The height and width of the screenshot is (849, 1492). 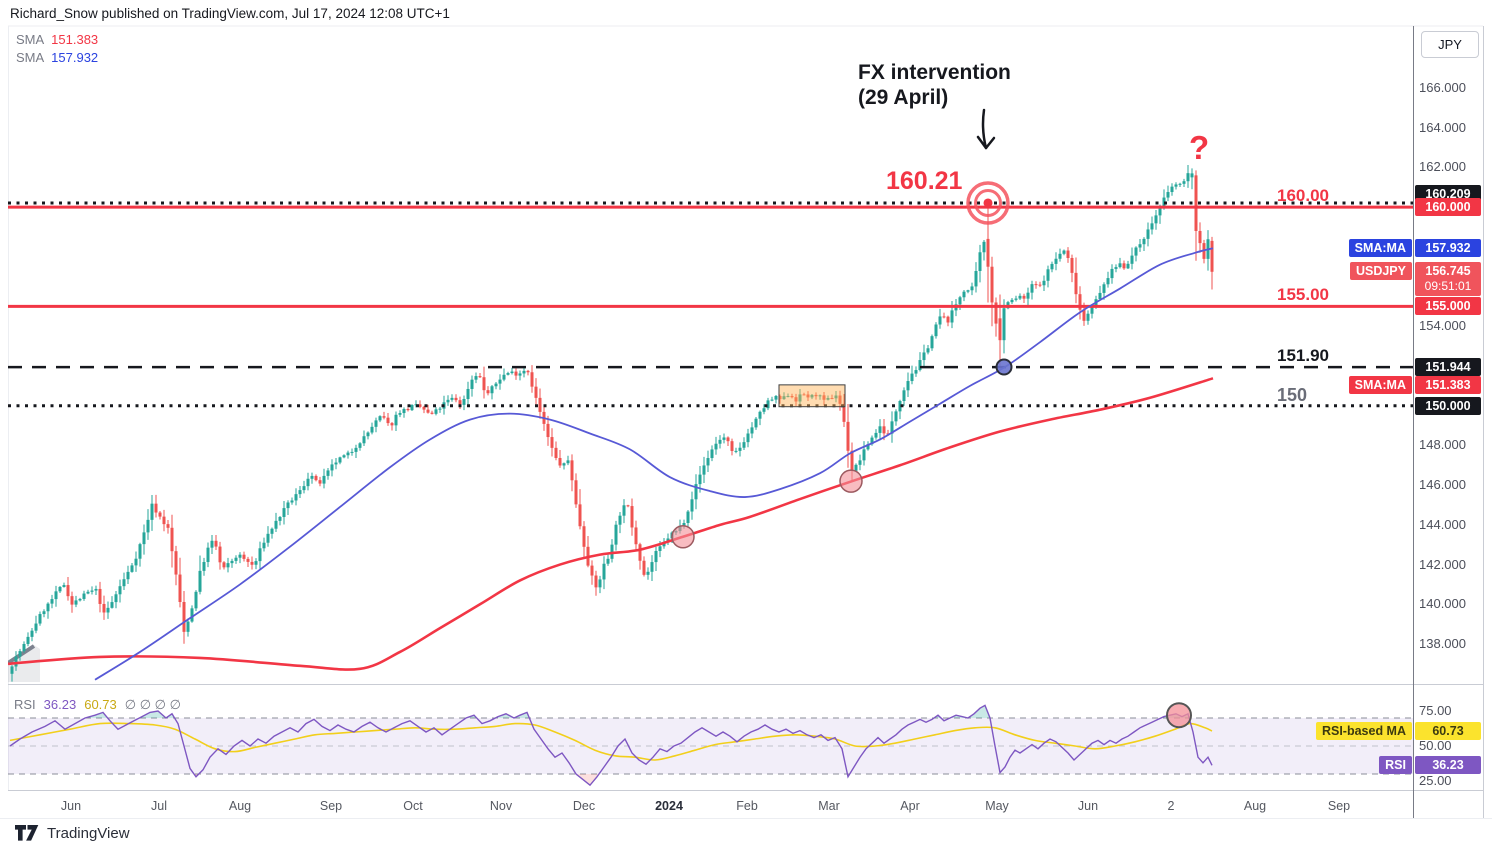 I want to click on fx-intervention-annotation: FX intervention (29 April), so click(x=934, y=85).